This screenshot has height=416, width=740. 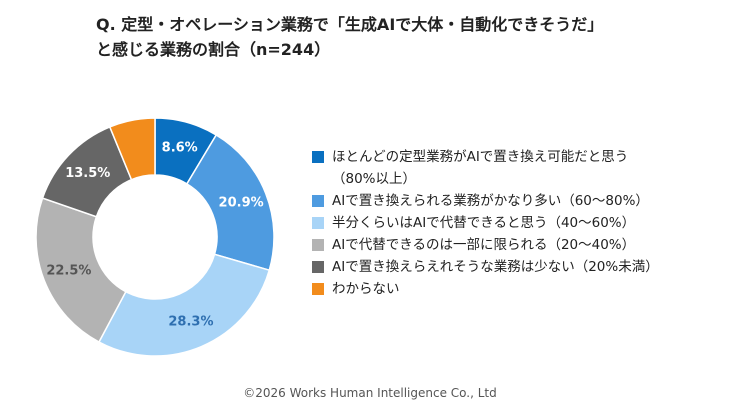 What do you see at coordinates (241, 203) in the screenshot?
I see `value-label: 20.9%` at bounding box center [241, 203].